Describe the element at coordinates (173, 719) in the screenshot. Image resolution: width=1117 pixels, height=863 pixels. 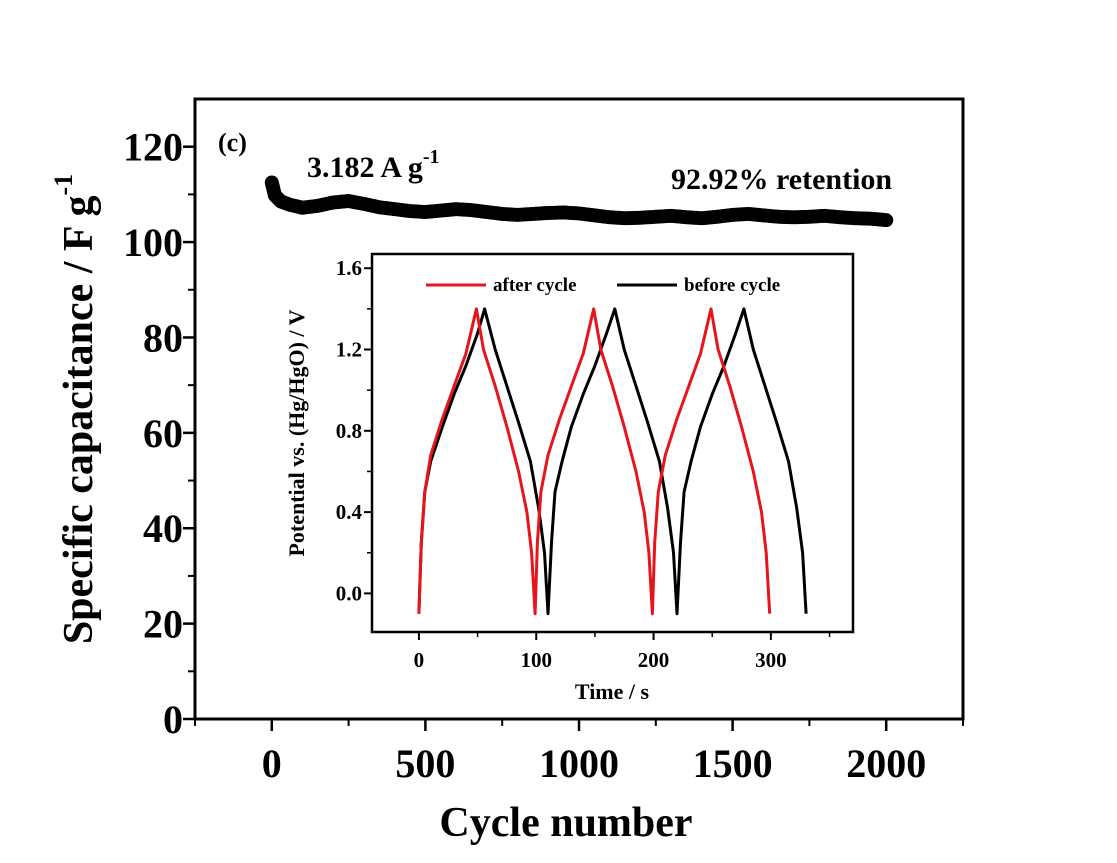
I see `main-y-tick-label: 0` at that location.